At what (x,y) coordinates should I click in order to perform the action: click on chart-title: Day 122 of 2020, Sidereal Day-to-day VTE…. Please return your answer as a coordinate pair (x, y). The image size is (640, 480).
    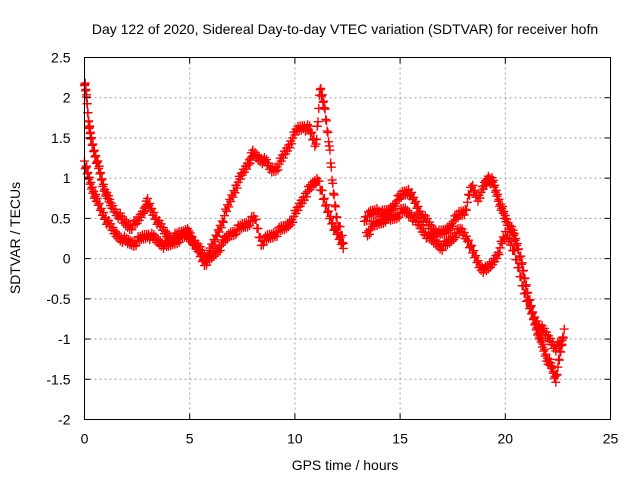
    Looking at the image, I should click on (345, 29).